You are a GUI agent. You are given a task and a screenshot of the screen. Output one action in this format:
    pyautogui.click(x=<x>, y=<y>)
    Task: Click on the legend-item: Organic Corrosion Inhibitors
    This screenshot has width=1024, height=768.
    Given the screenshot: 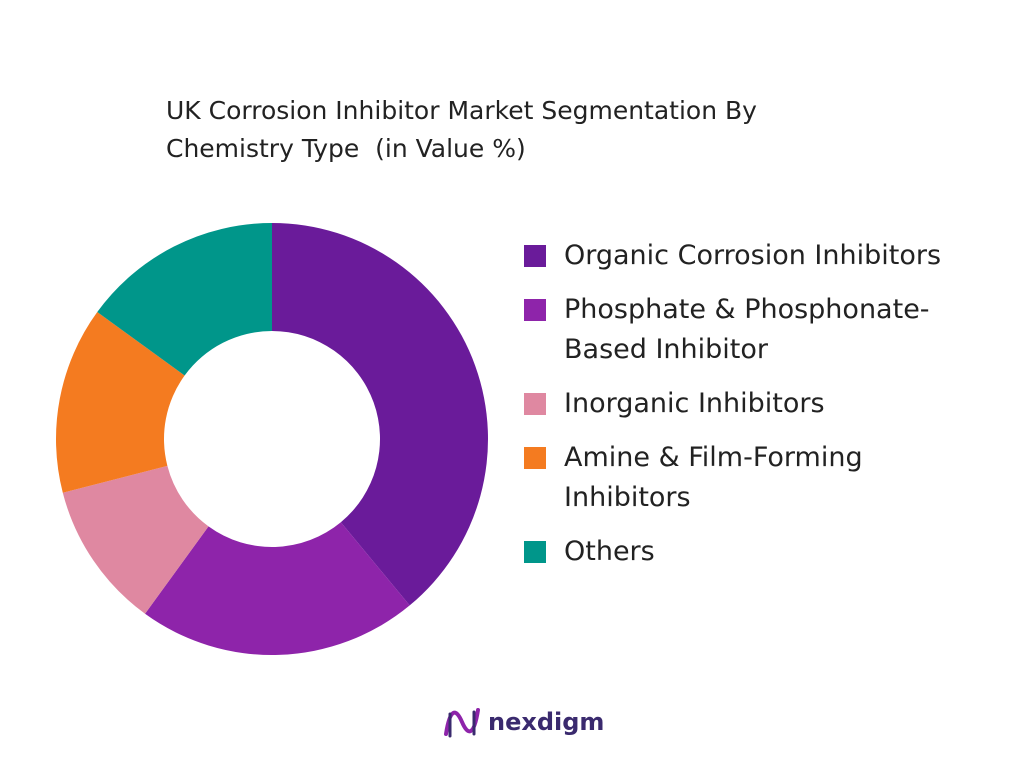 What is the action you would take?
    pyautogui.click(x=749, y=256)
    